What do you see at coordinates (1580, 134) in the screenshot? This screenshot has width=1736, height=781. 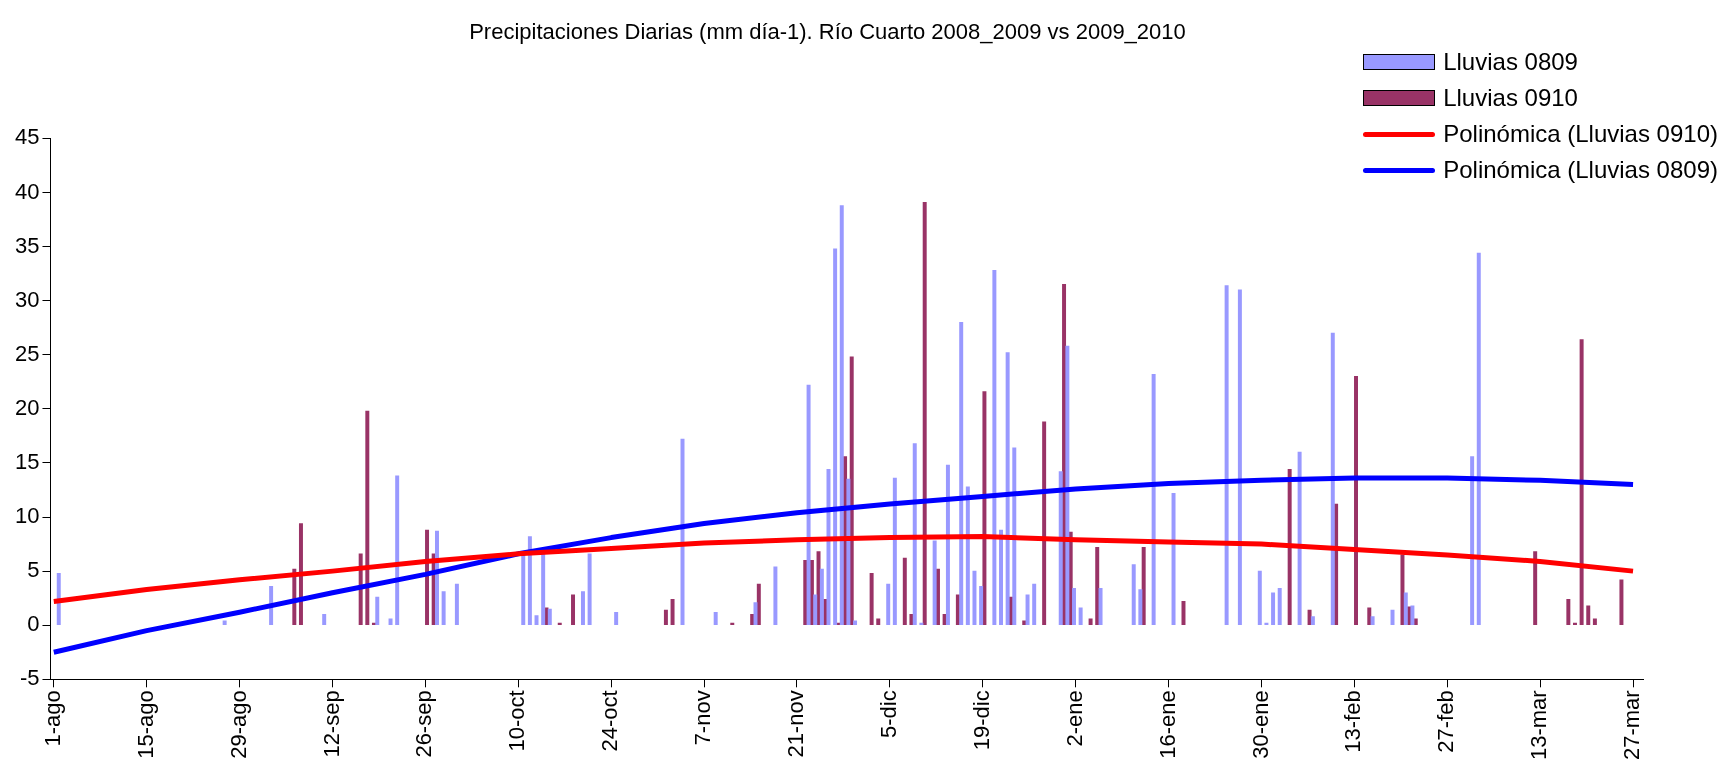 I see `legend-label: Polinómica (Lluvias 0910)` at bounding box center [1580, 134].